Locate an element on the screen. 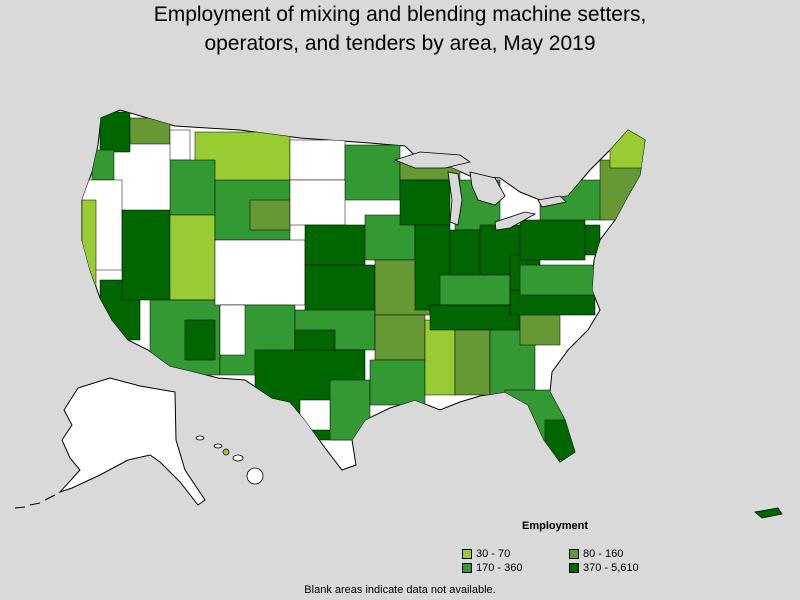  region-me is located at coordinates (627, 148).